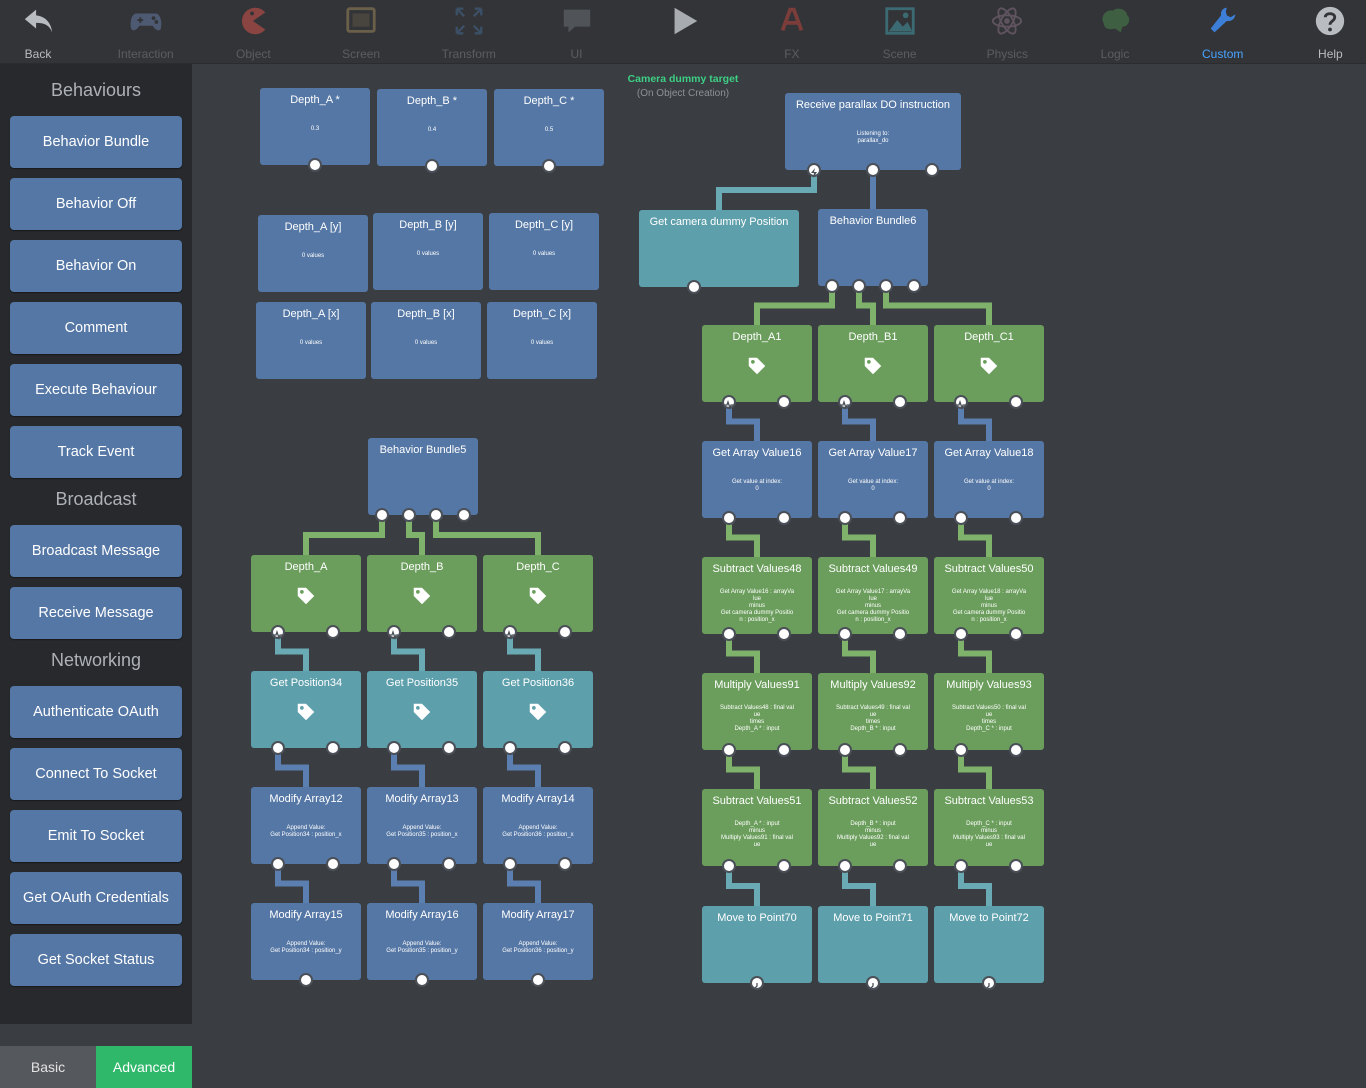 The height and width of the screenshot is (1088, 1366). I want to click on toolbar-ui-button: UI, so click(577, 32).